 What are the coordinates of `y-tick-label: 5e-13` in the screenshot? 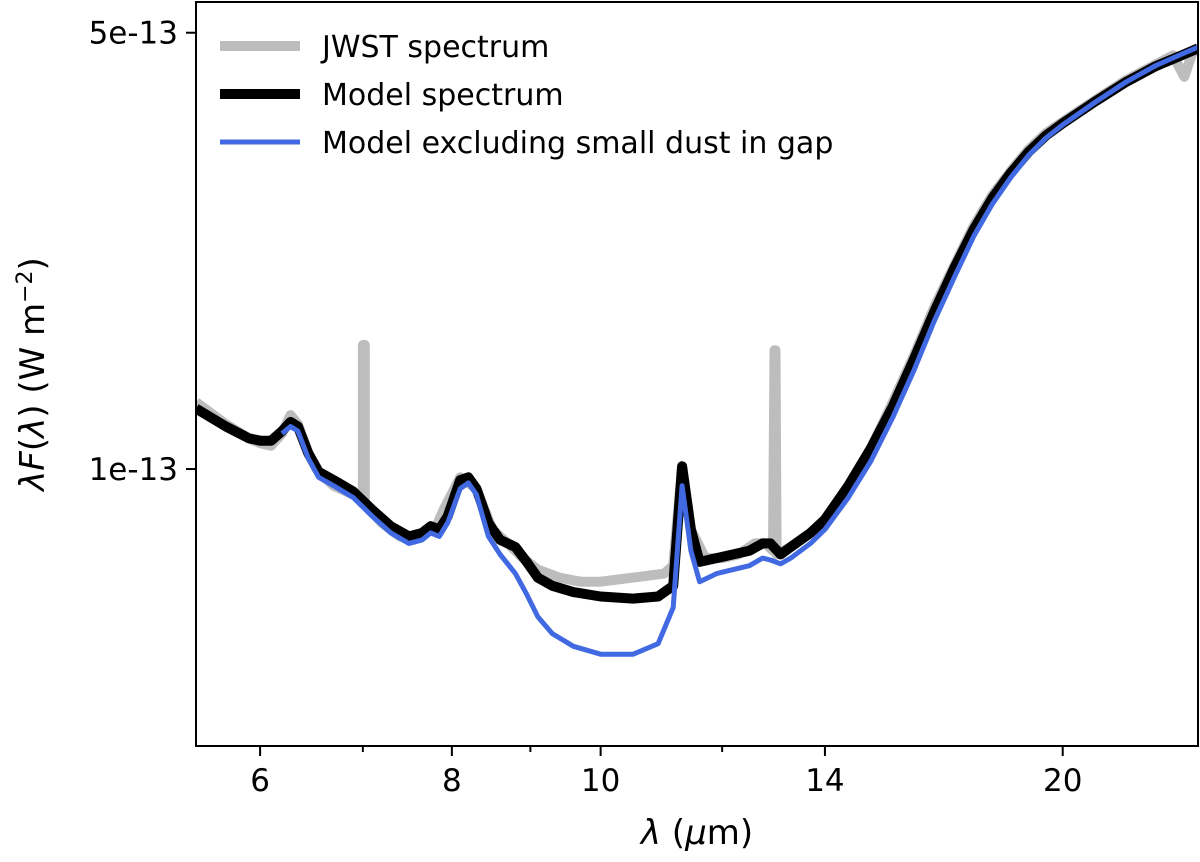 It's located at (133, 34).